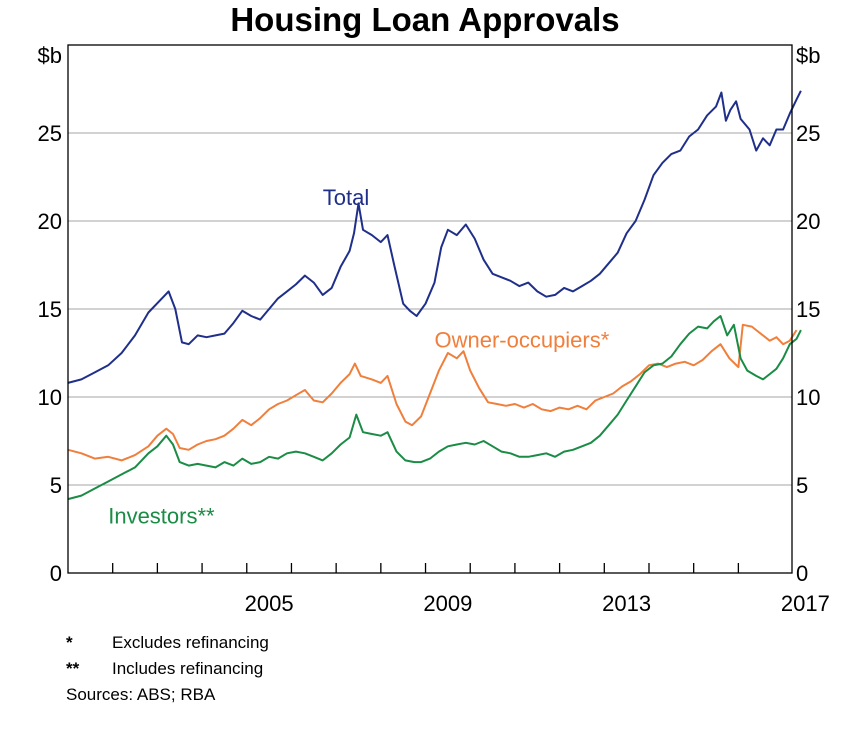  Describe the element at coordinates (808, 397) in the screenshot. I see `y-tick-label-right: 10` at that location.